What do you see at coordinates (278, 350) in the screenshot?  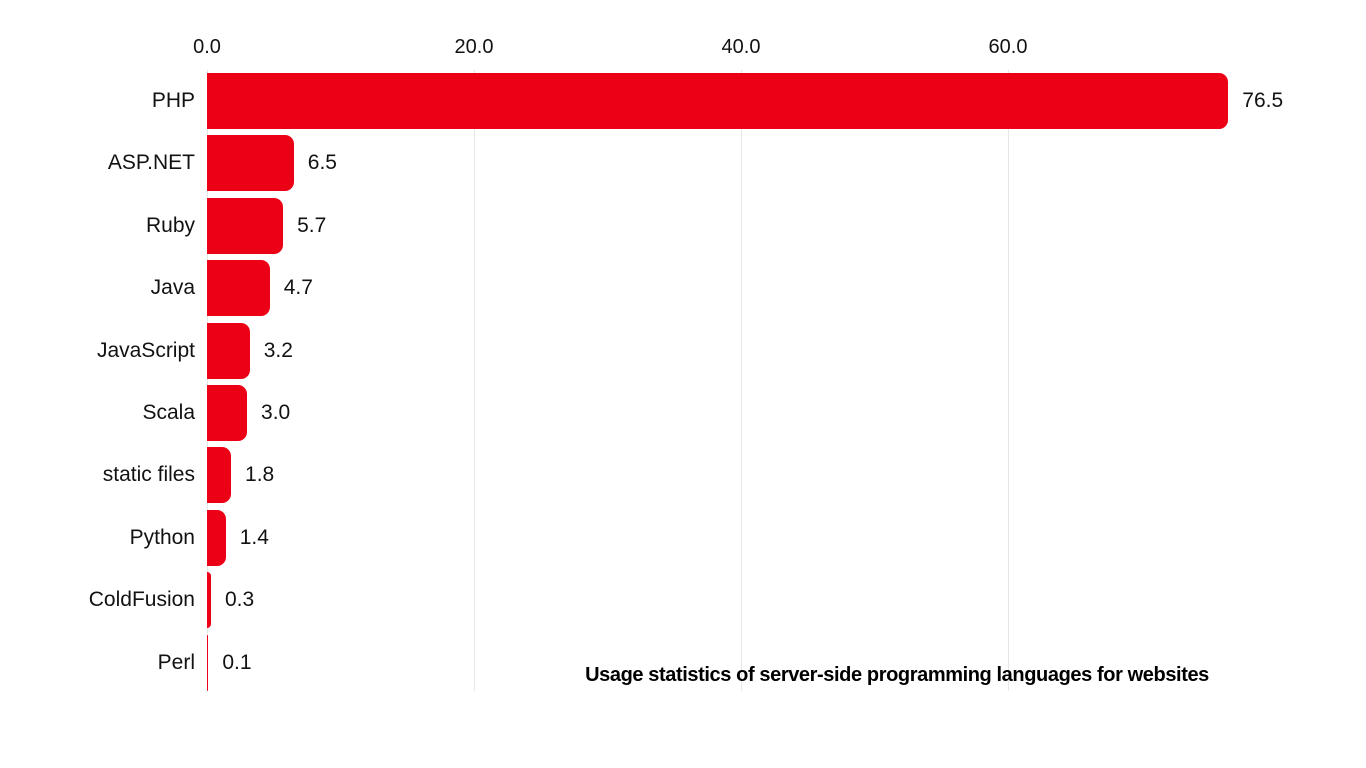 I see `value-label: 3.2` at bounding box center [278, 350].